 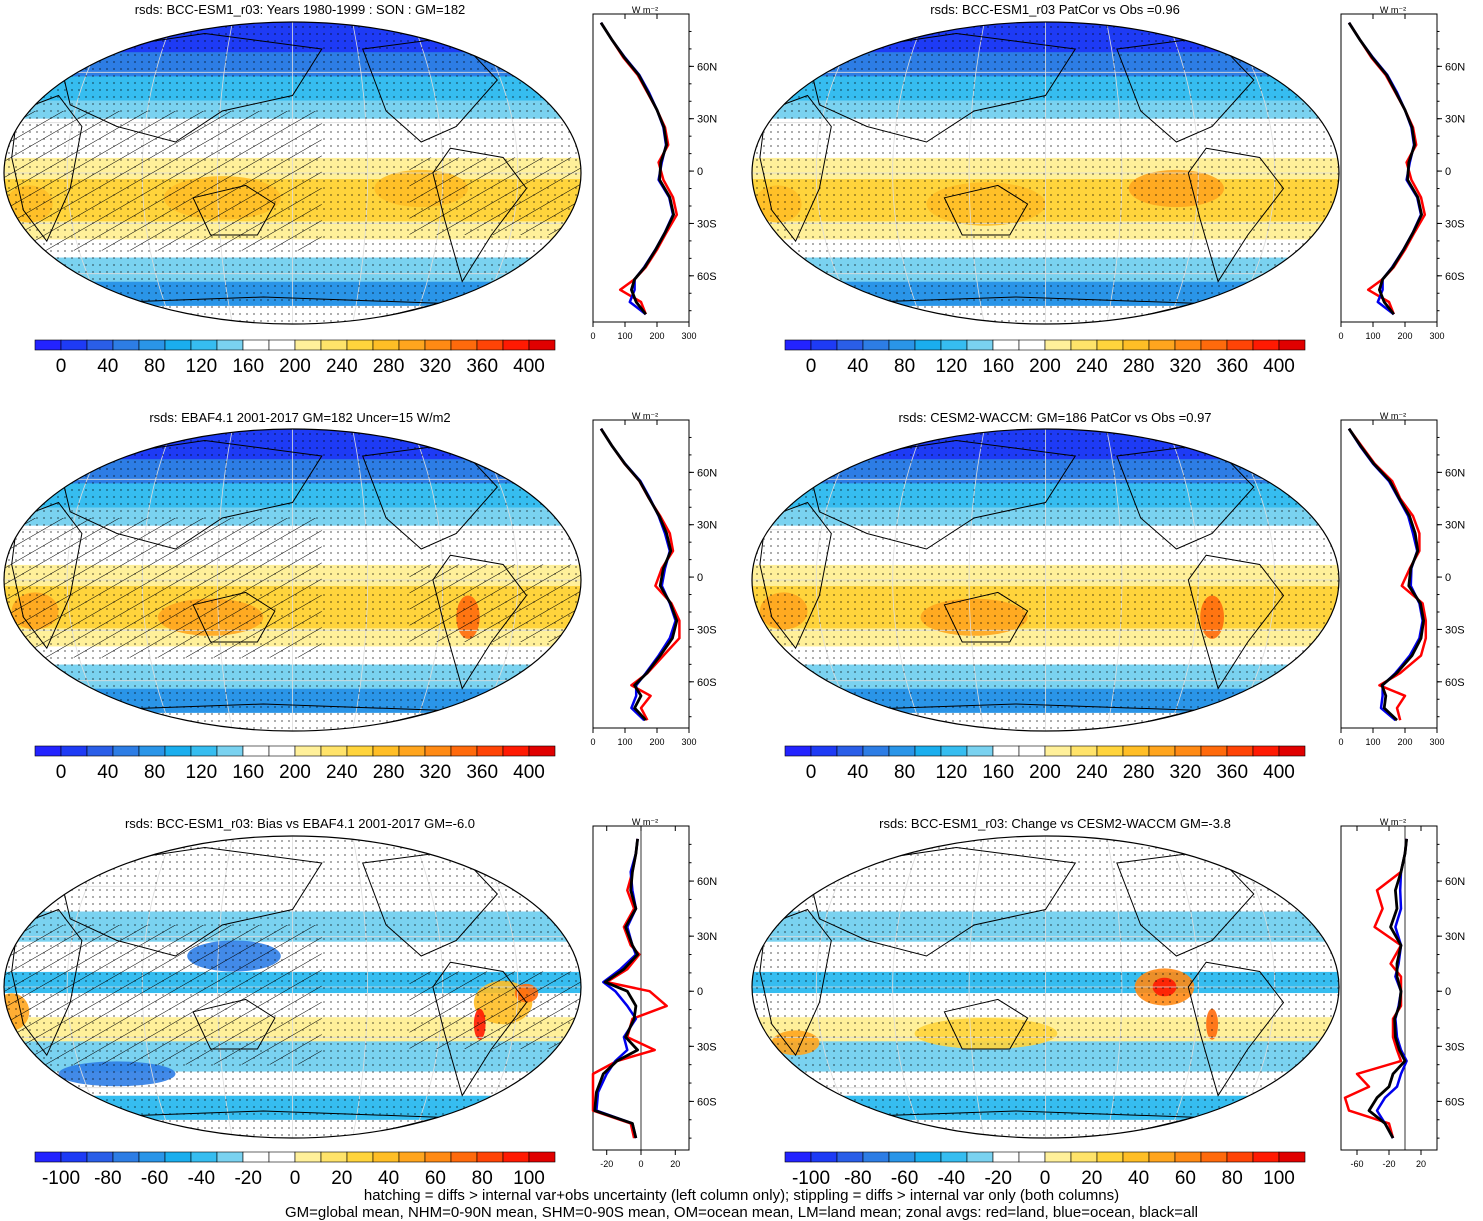 What do you see at coordinates (1185, 1178) in the screenshot?
I see `colorbar-tick-label: 60` at bounding box center [1185, 1178].